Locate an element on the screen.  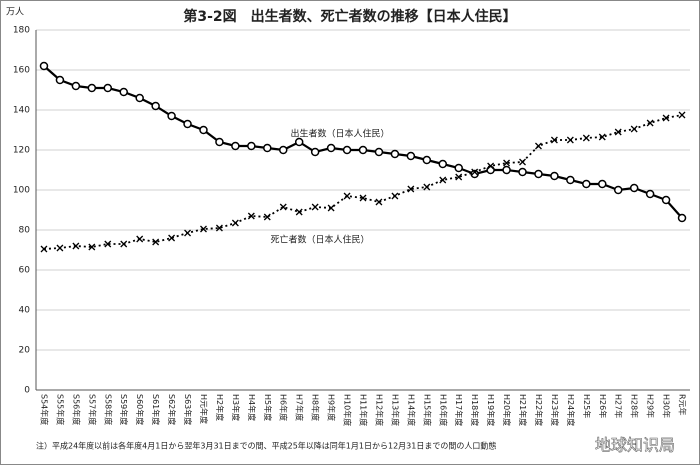
x-tick-label: H15年度 is located at coordinates (427, 410).